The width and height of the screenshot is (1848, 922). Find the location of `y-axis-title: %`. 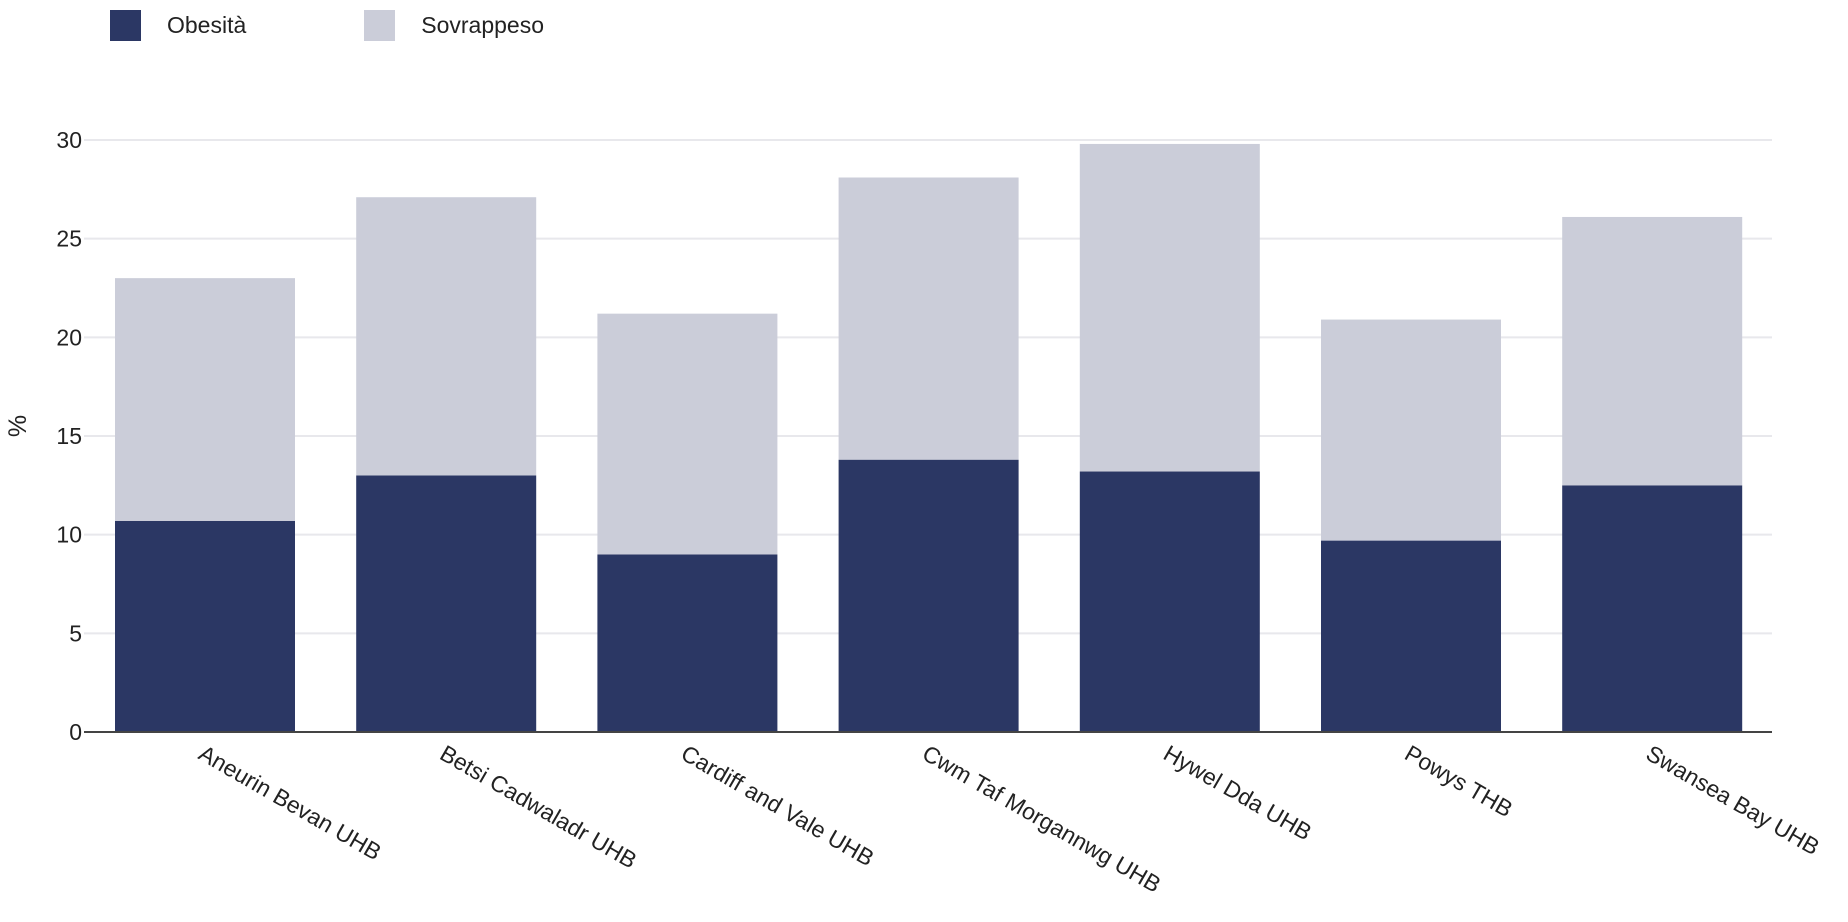

y-axis-title: % is located at coordinates (18, 426).